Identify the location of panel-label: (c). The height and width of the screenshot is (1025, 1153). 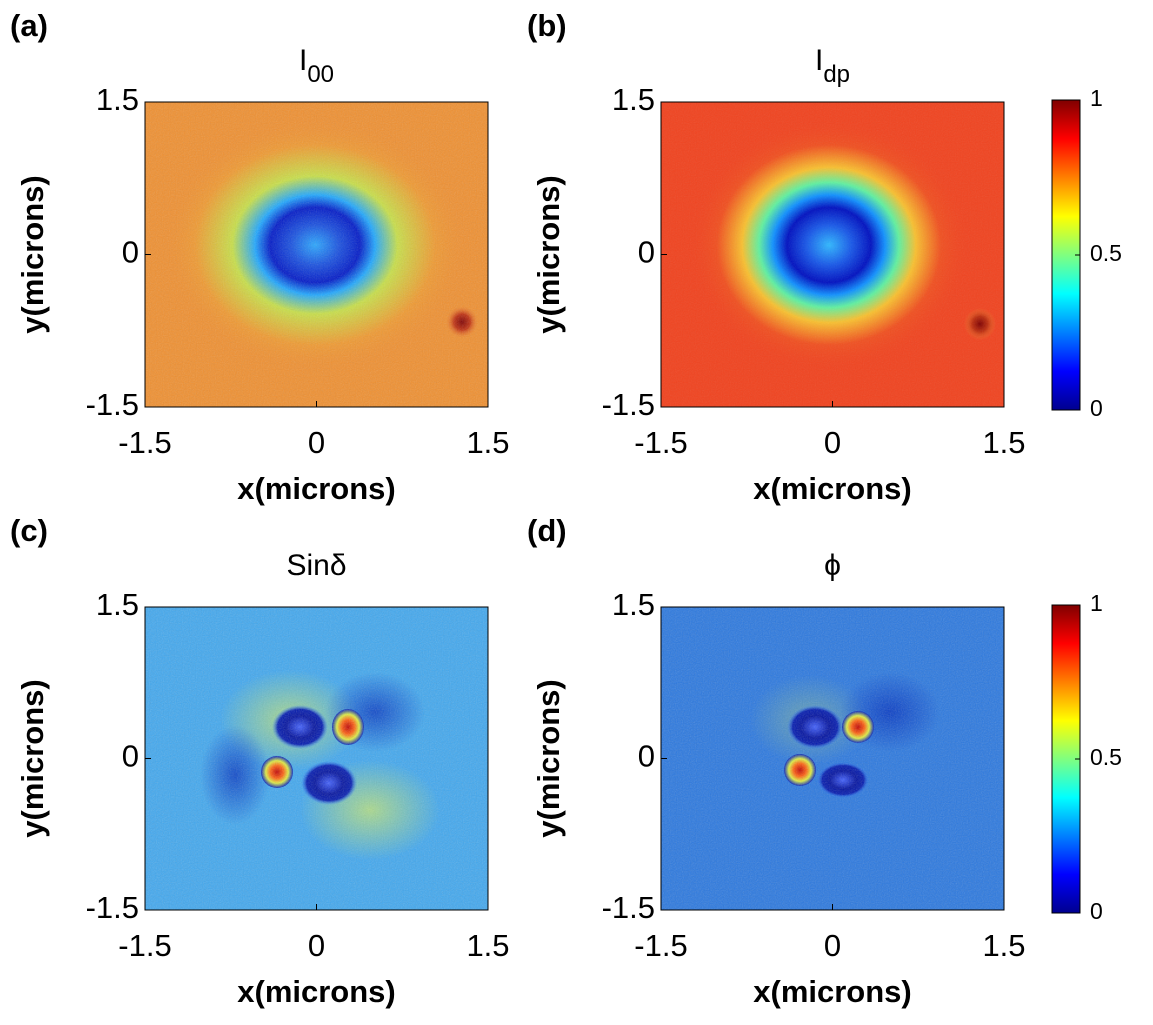
(29, 530).